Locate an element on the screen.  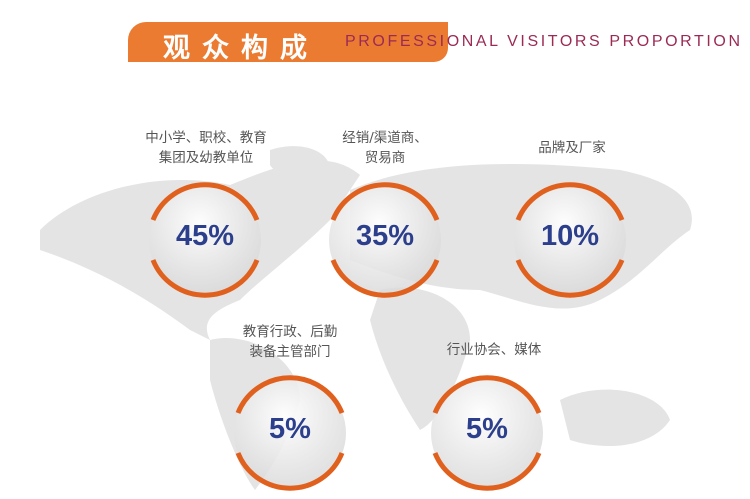
percent-circle: 10% is located at coordinates (570, 240).